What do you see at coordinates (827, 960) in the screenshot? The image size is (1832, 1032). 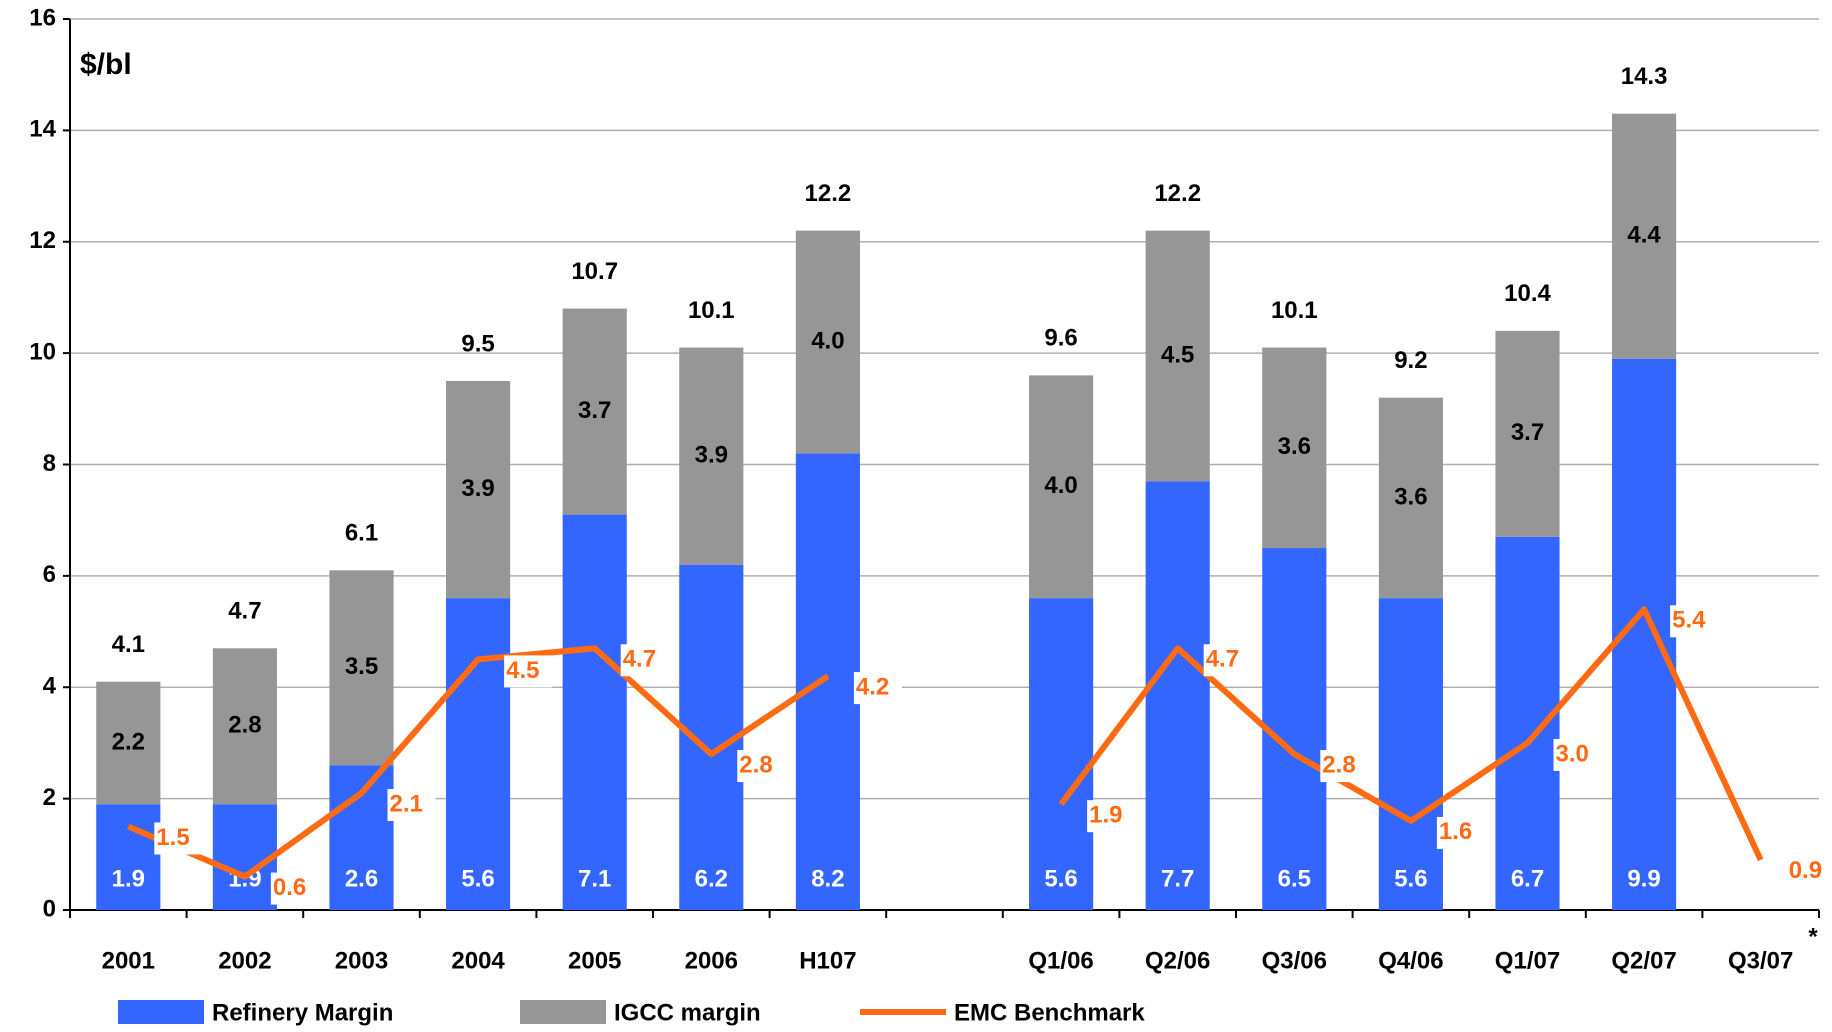 I see `x-tick-label: H107` at bounding box center [827, 960].